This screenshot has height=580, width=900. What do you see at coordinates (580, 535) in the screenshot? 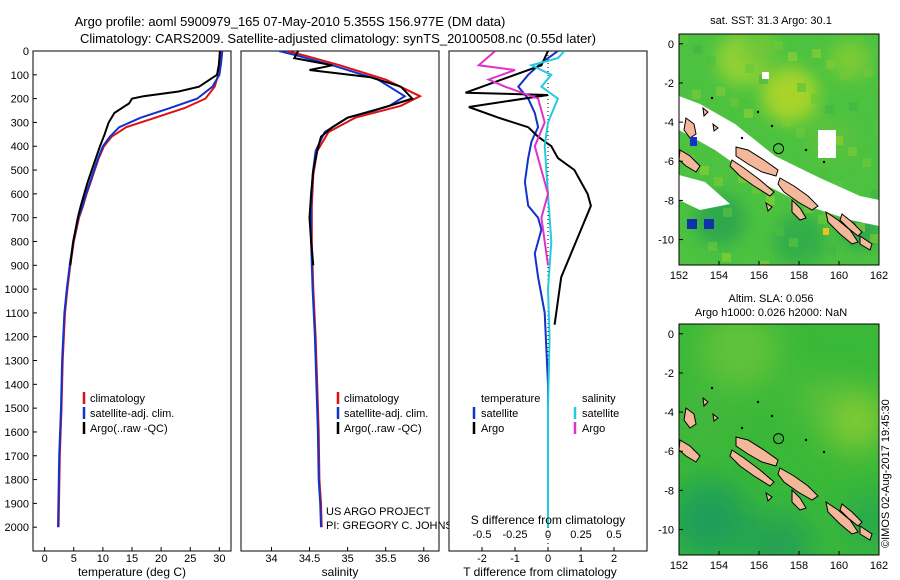
I see `s-tick-label: 0.25` at bounding box center [580, 535].